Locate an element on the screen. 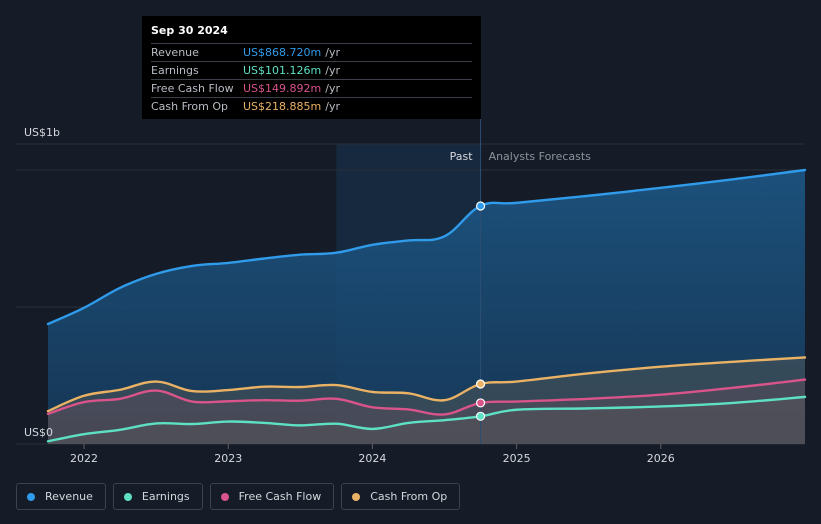  line-earnings is located at coordinates (426, 419).